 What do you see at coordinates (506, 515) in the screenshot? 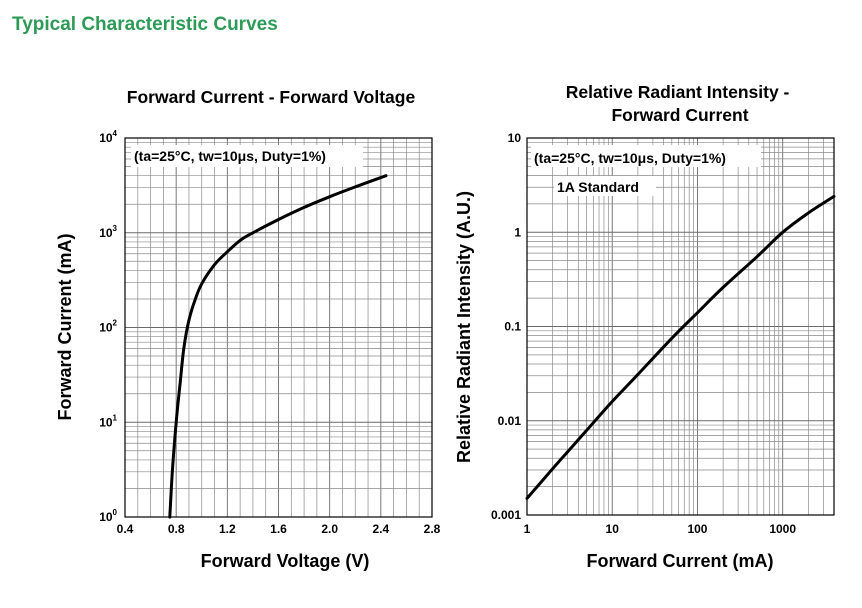
I see `chart2-ytick-label: 0.001` at bounding box center [506, 515].